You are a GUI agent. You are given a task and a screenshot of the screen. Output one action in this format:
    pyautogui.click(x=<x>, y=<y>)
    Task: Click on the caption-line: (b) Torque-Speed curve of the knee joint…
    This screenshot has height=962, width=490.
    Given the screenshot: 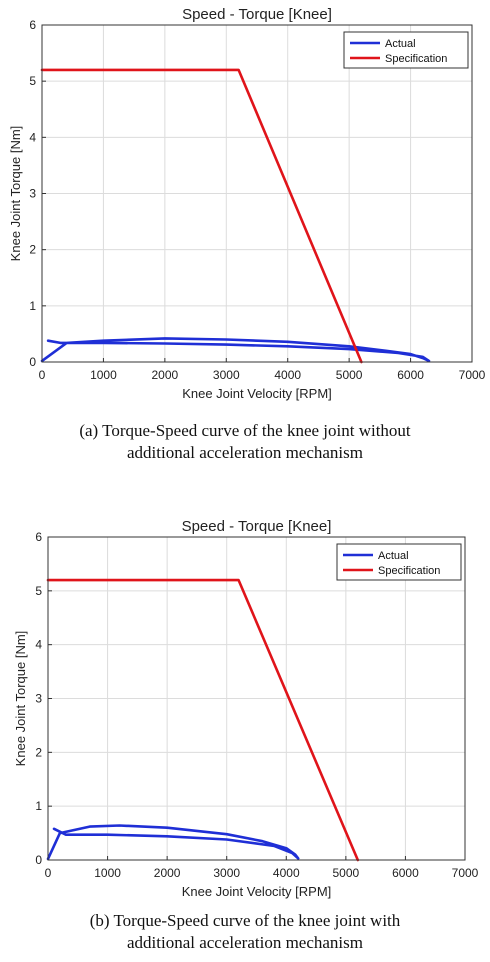 What is the action you would take?
    pyautogui.click(x=245, y=920)
    